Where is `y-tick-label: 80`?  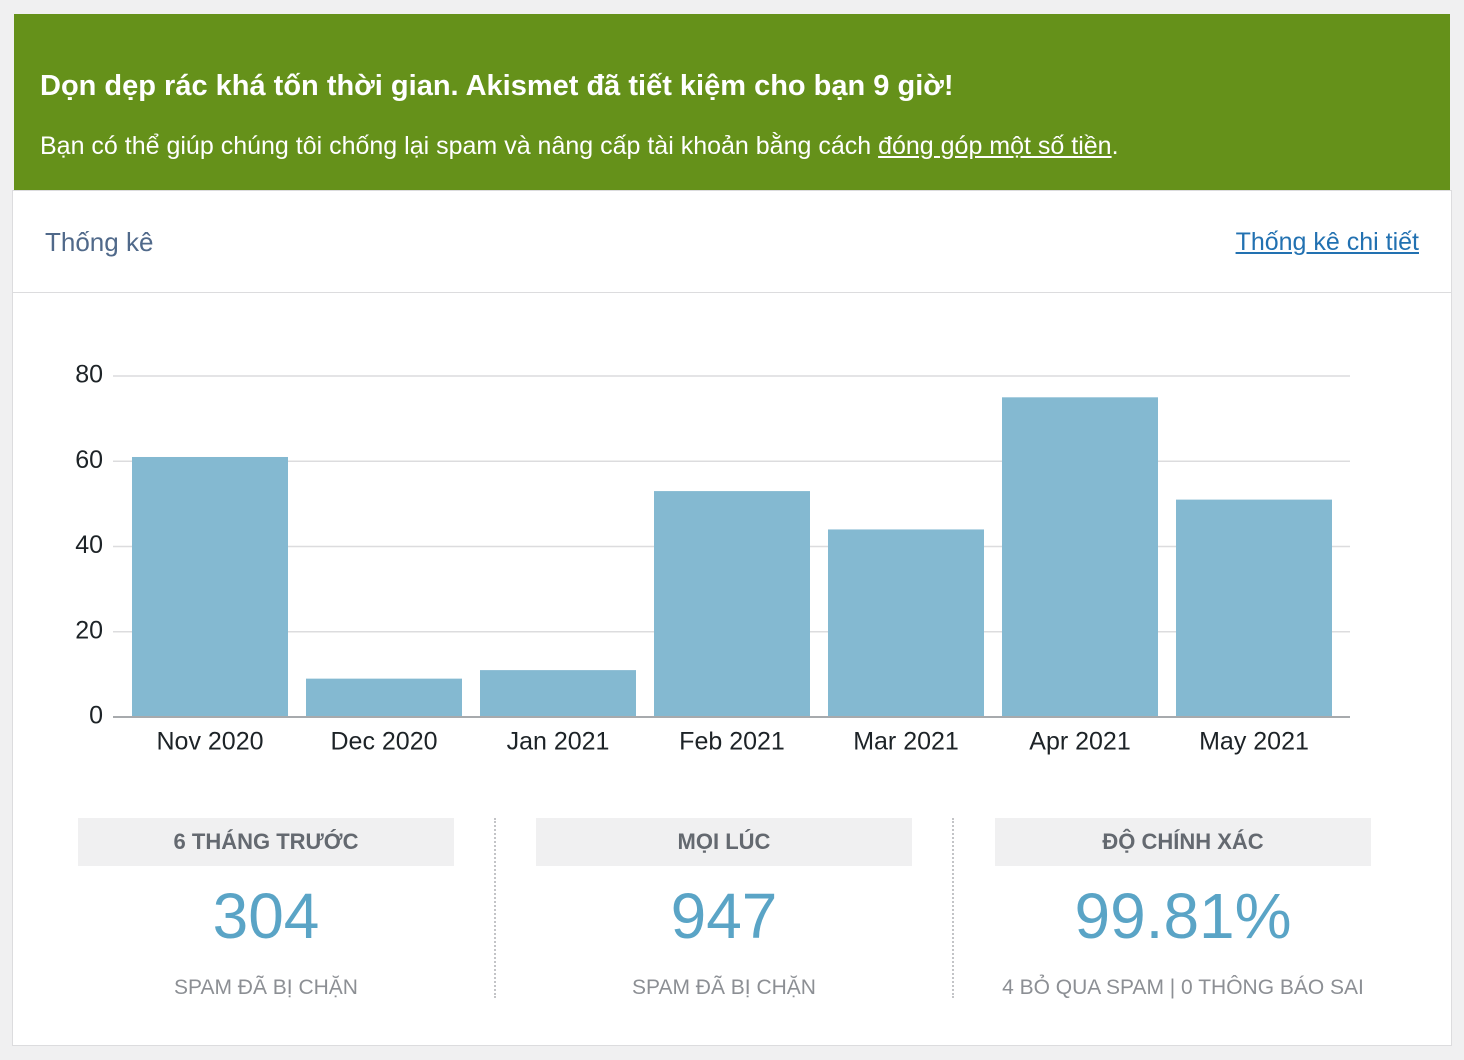
y-tick-label: 80 is located at coordinates (89, 375).